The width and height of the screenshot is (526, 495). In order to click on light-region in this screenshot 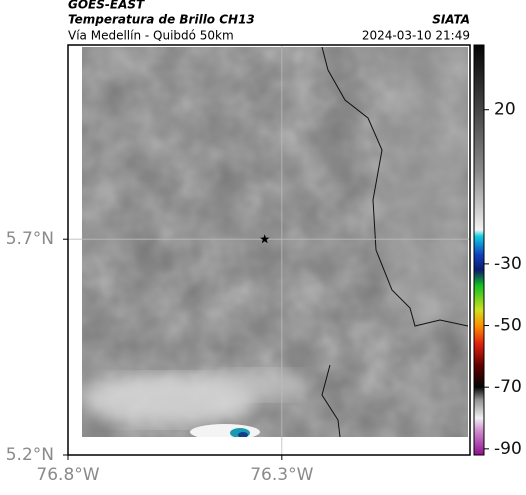, I will do `click(421, 188)`.